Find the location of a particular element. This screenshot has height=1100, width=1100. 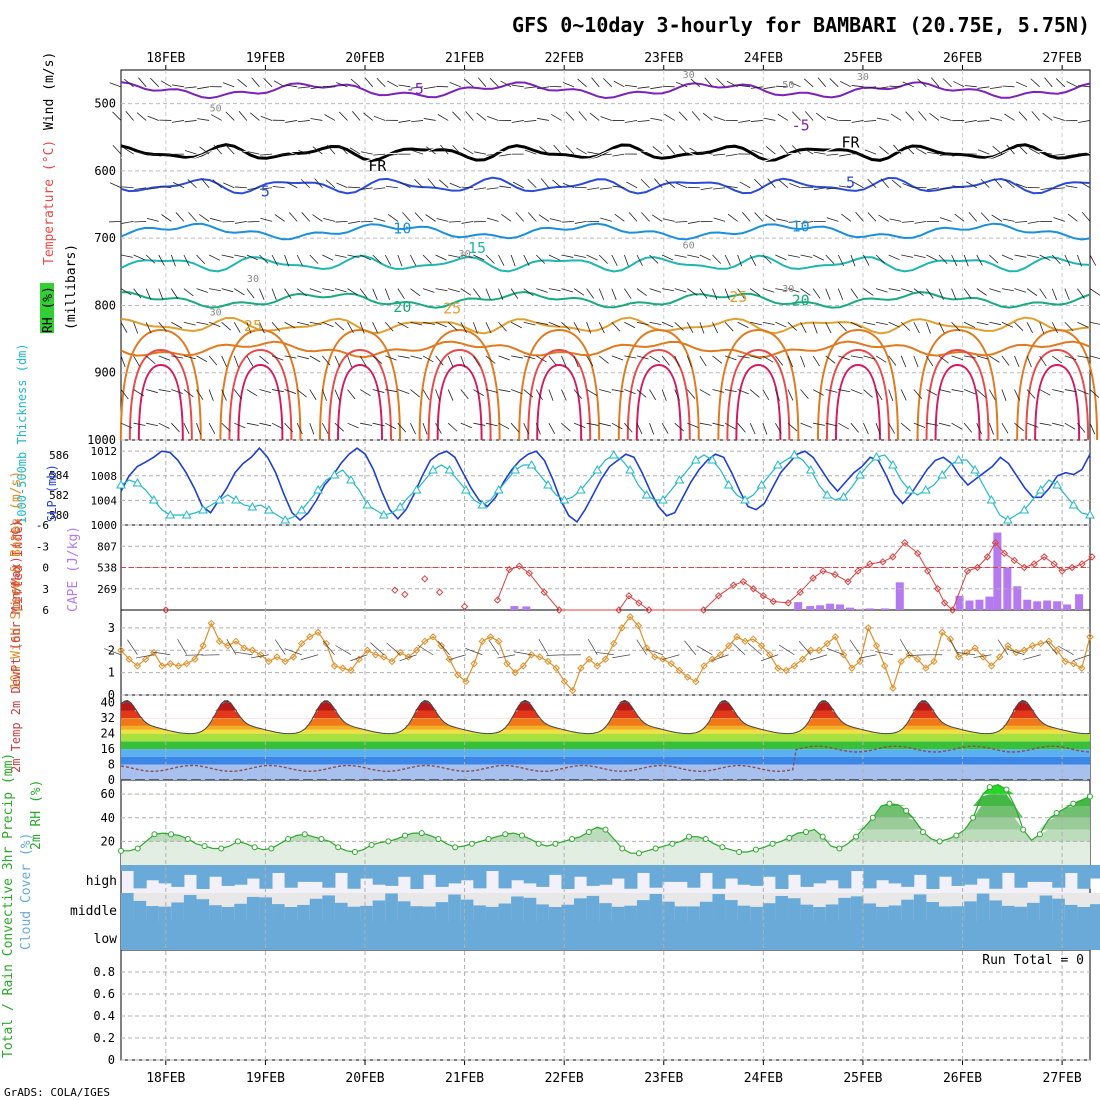

temperature-tick-label: 8 is located at coordinates (111, 765).